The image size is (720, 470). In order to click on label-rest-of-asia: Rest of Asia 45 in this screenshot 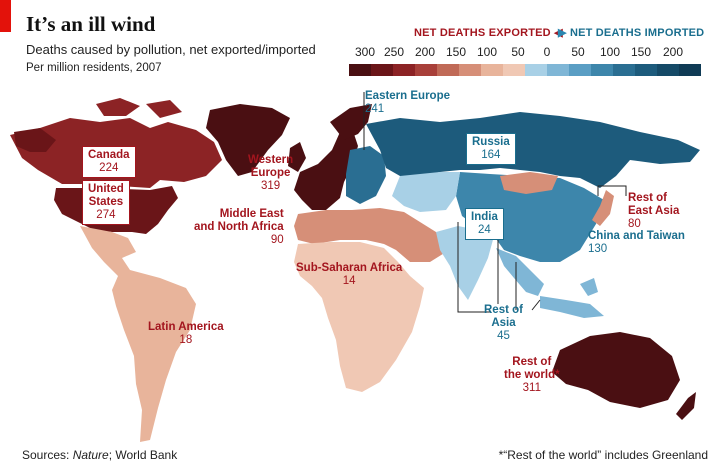, I will do `click(503, 323)`.